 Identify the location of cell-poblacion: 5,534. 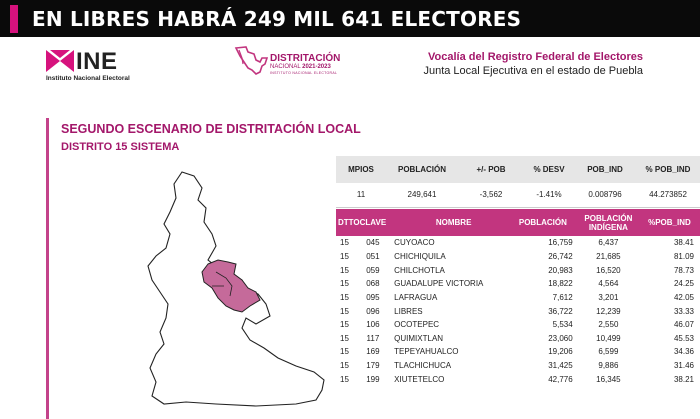
(562, 325).